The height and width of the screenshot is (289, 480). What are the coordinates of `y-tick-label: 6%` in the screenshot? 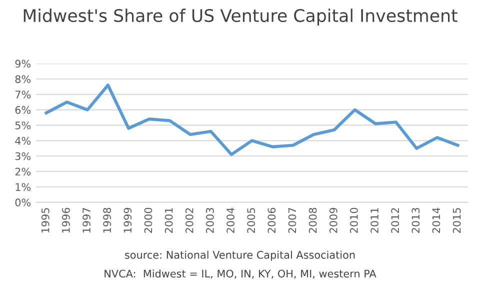 It's located at (23, 110).